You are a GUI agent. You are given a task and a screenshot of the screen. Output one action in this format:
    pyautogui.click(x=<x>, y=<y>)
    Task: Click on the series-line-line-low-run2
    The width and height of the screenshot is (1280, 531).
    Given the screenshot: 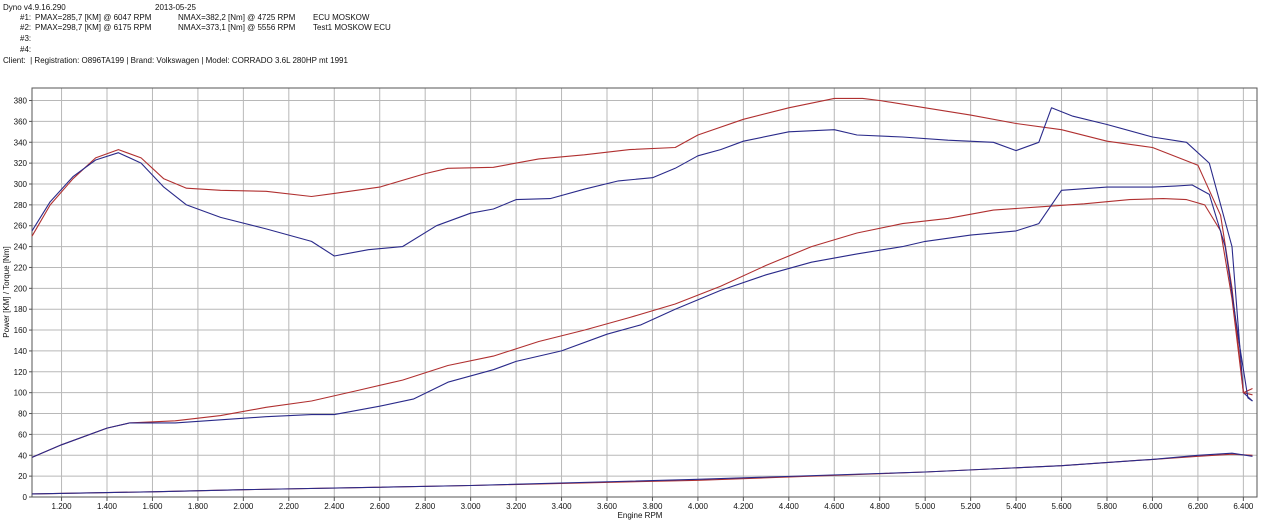 What is the action you would take?
    pyautogui.click(x=642, y=473)
    